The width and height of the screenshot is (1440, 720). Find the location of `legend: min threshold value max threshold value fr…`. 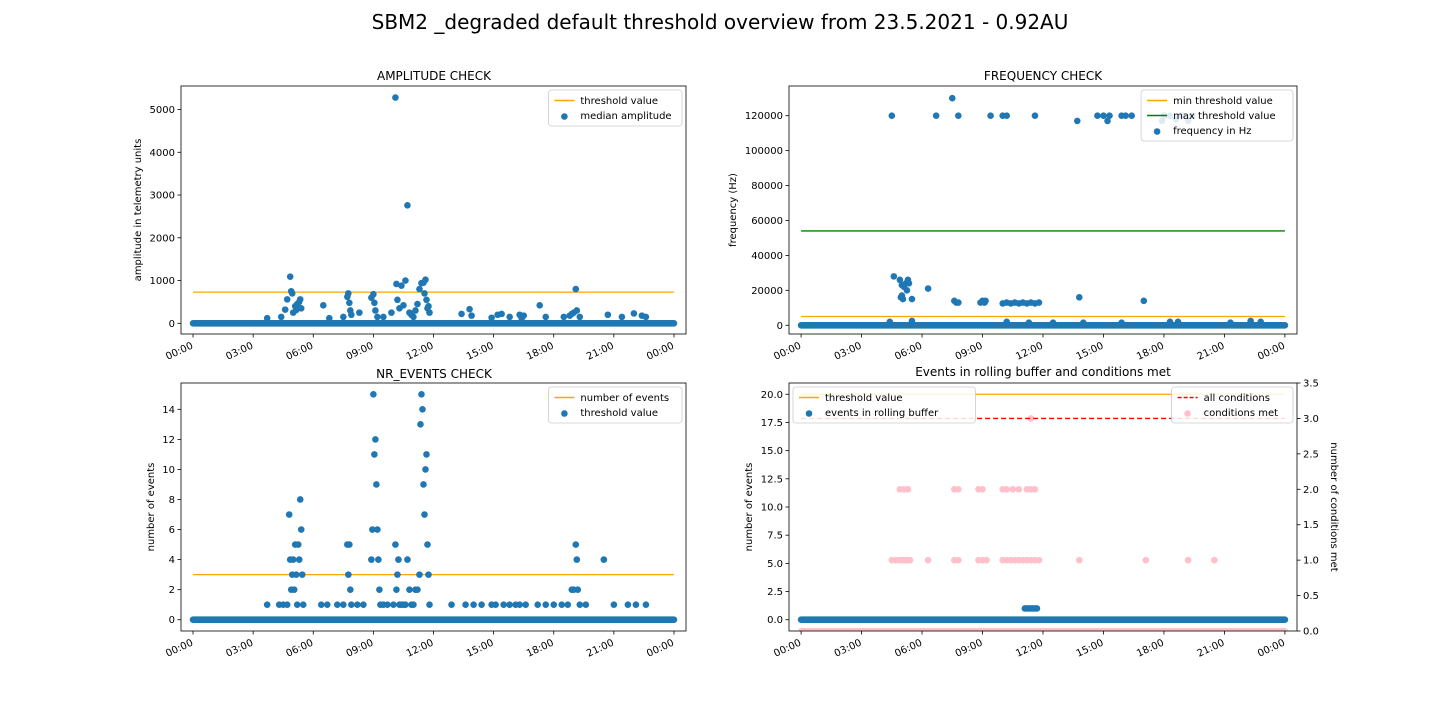

legend: min threshold value max threshold value fr… is located at coordinates (1217, 115).